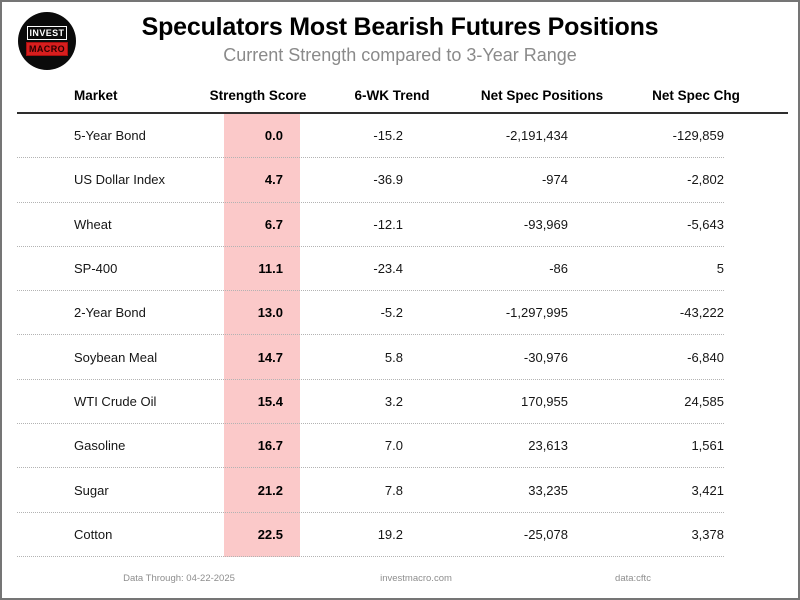 This screenshot has height=600, width=800. Describe the element at coordinates (93, 534) in the screenshot. I see `market-cell: Cotton` at that location.